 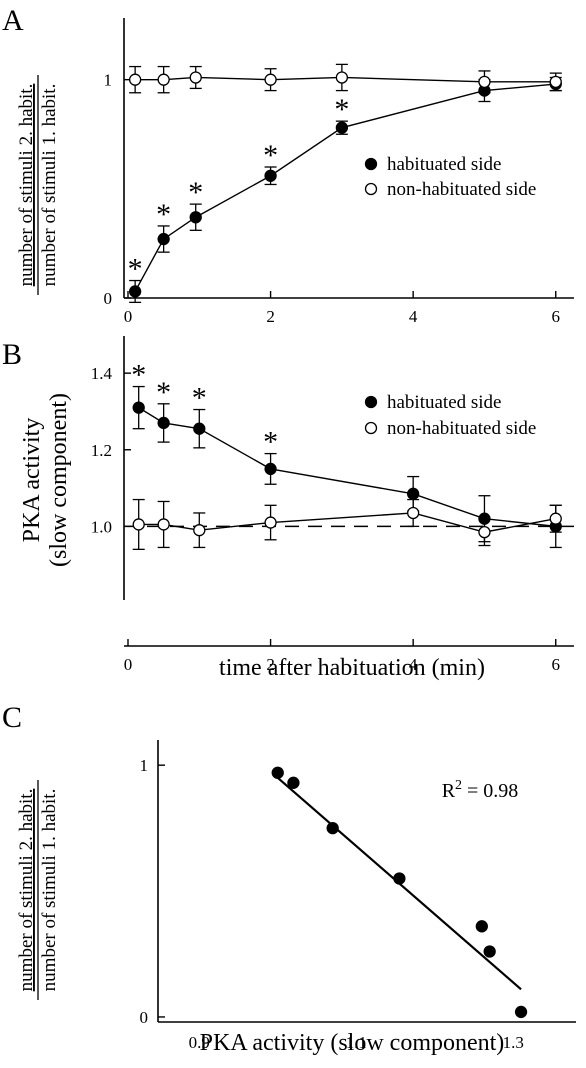 I want to click on panel-b-y-tick-label: 1.0, so click(x=101, y=526).